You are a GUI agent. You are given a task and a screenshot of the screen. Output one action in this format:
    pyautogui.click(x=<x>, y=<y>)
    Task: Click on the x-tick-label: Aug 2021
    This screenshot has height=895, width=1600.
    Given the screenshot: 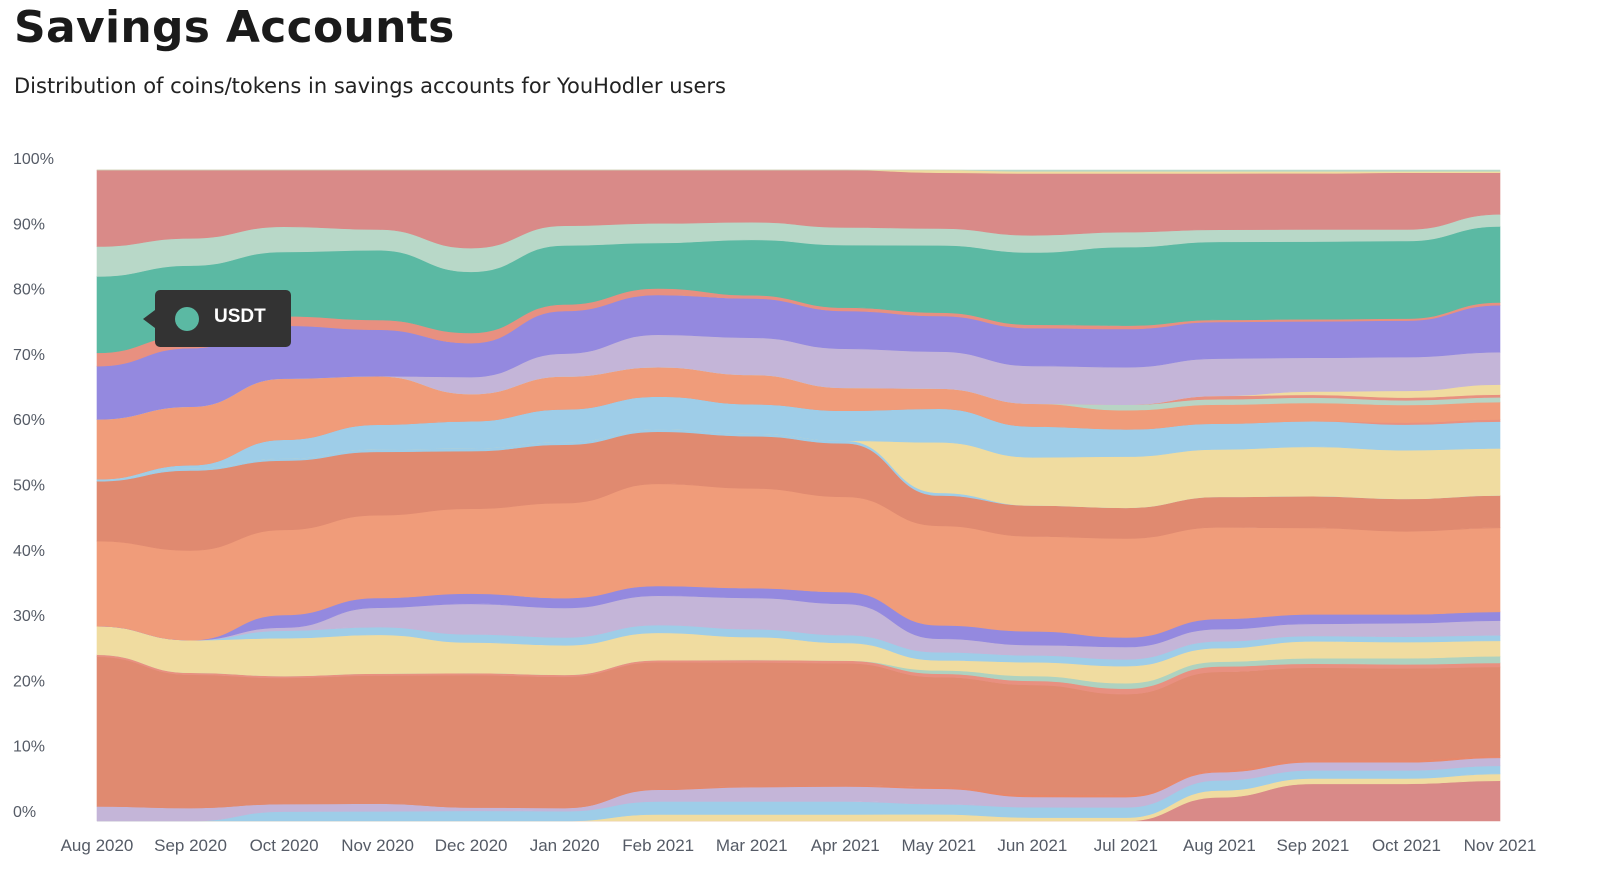 What is the action you would take?
    pyautogui.click(x=1219, y=845)
    